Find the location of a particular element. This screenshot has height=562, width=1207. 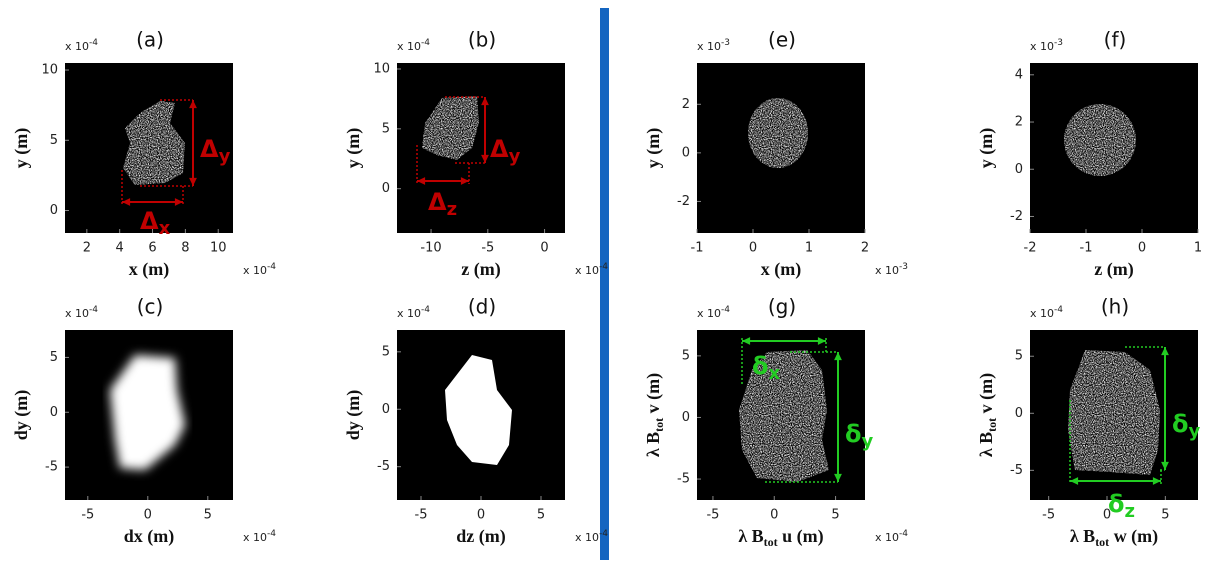

extent-label: δx is located at coordinates (766, 368).